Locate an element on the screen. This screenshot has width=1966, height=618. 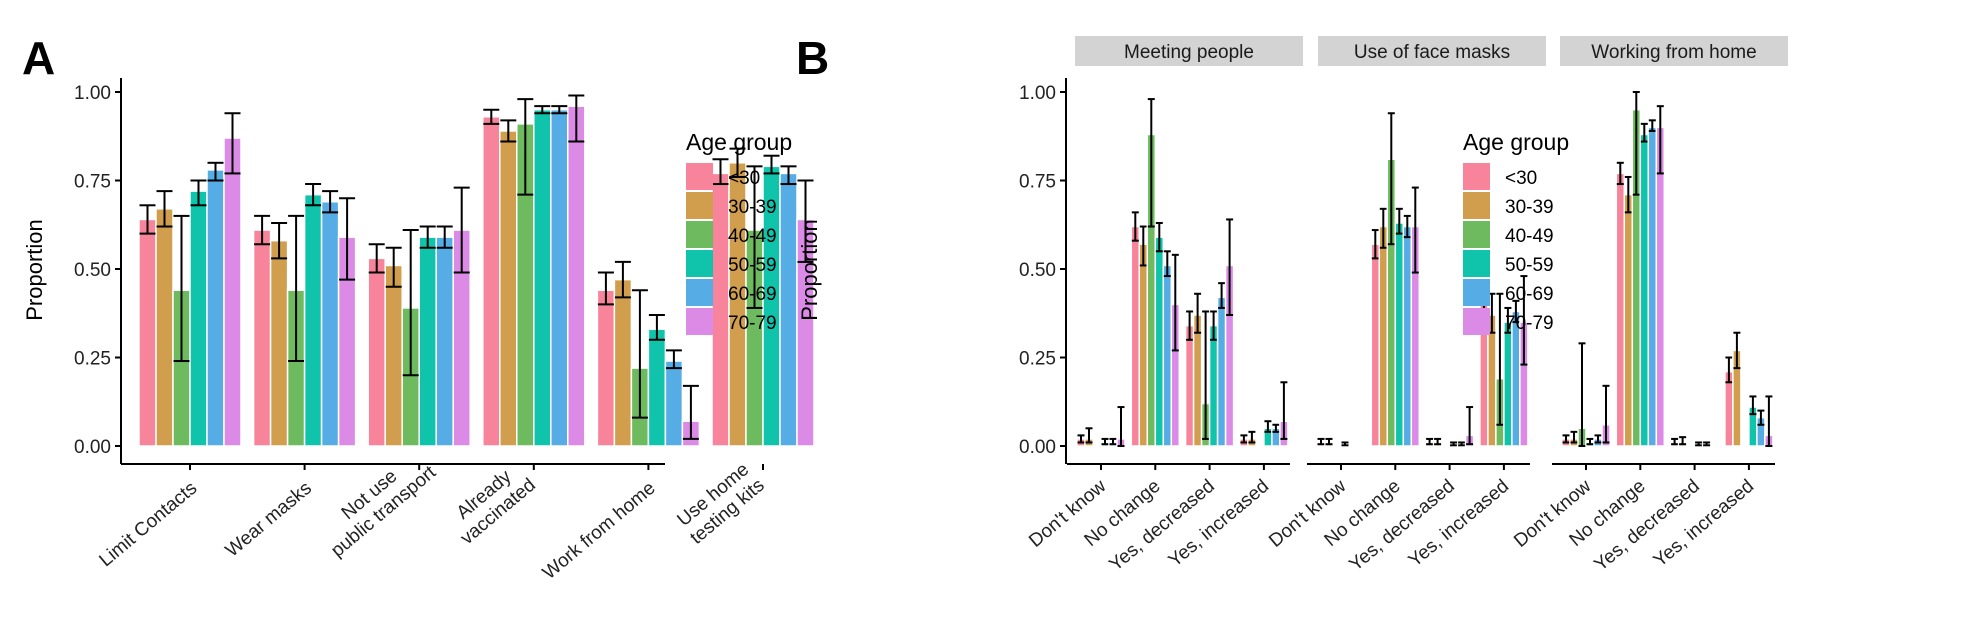
legend-label-70-79: 70-79 is located at coordinates (1529, 323).